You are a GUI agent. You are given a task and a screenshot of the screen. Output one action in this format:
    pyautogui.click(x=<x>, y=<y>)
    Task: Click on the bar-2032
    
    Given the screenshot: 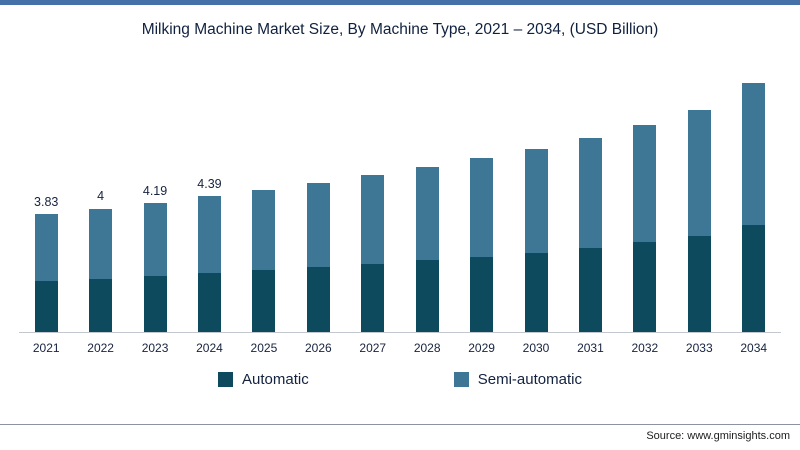 What is the action you would take?
    pyautogui.click(x=645, y=228)
    